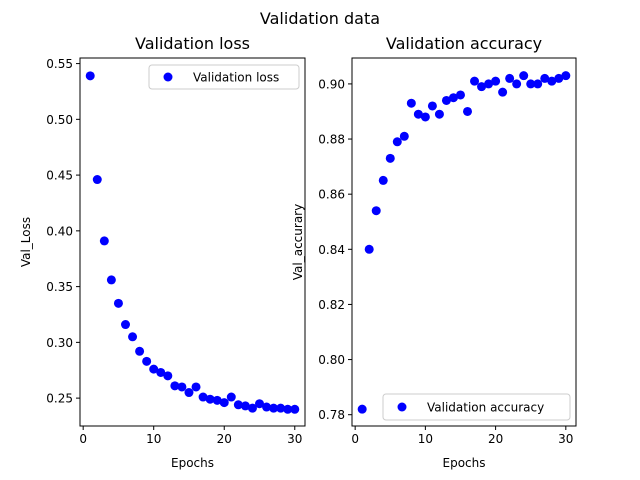 This screenshot has height=480, width=640. Describe the element at coordinates (236, 78) in the screenshot. I see `loss-legend-label: Validation loss` at that location.